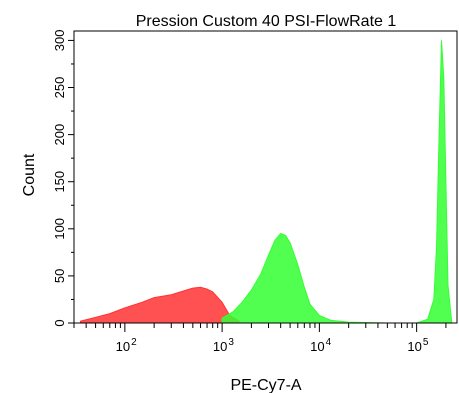  Describe the element at coordinates (59, 322) in the screenshot. I see `y-tick-label: 0` at that location.